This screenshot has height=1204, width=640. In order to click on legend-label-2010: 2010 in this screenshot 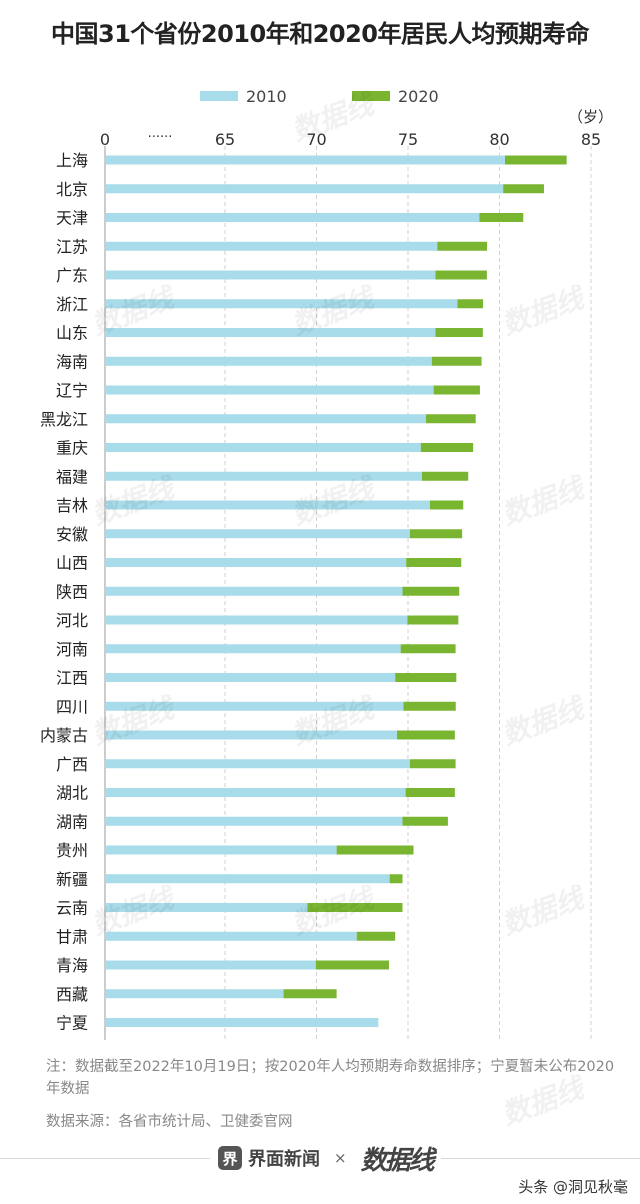, I will do `click(266, 96)`.